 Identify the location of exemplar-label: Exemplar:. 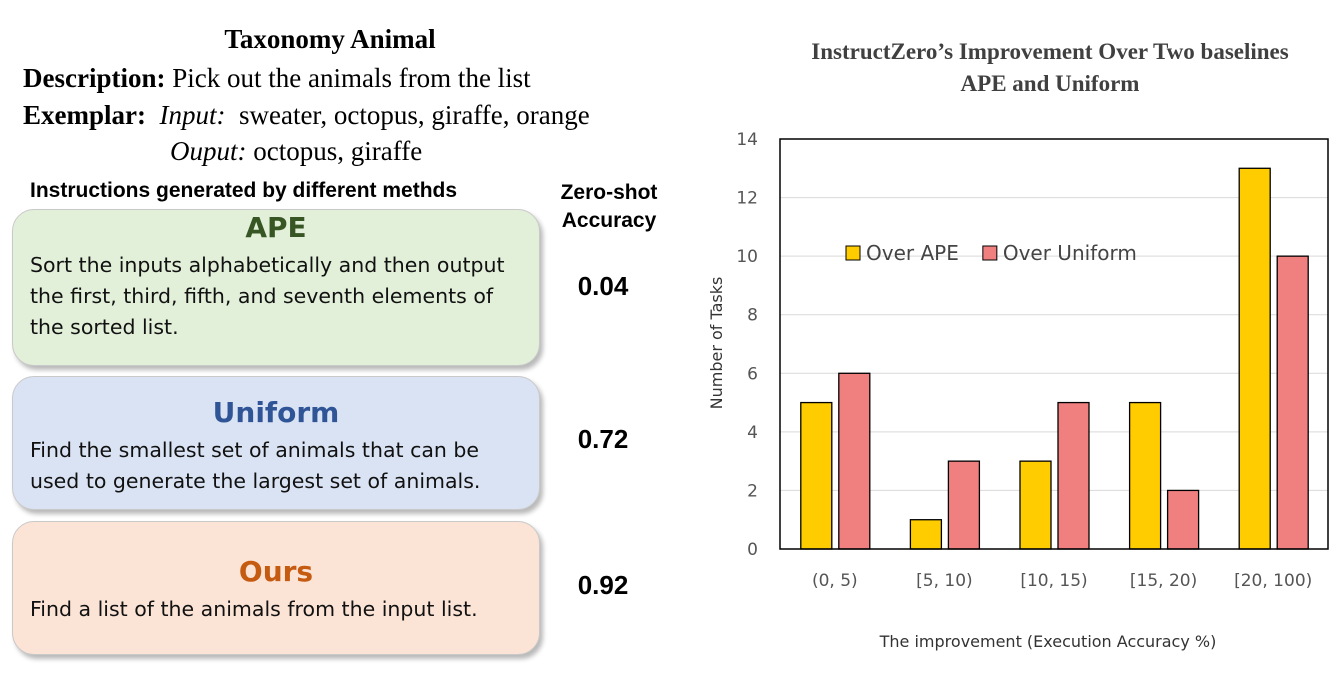
(84, 115).